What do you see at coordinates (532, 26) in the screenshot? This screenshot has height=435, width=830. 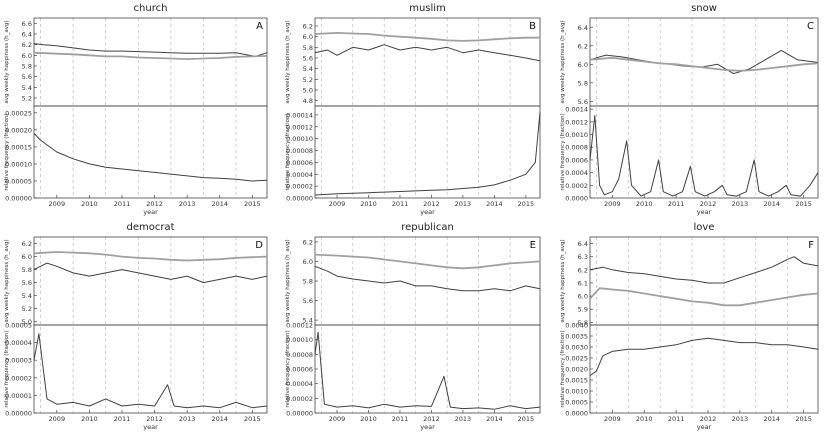 I see `panel-letter: B` at bounding box center [532, 26].